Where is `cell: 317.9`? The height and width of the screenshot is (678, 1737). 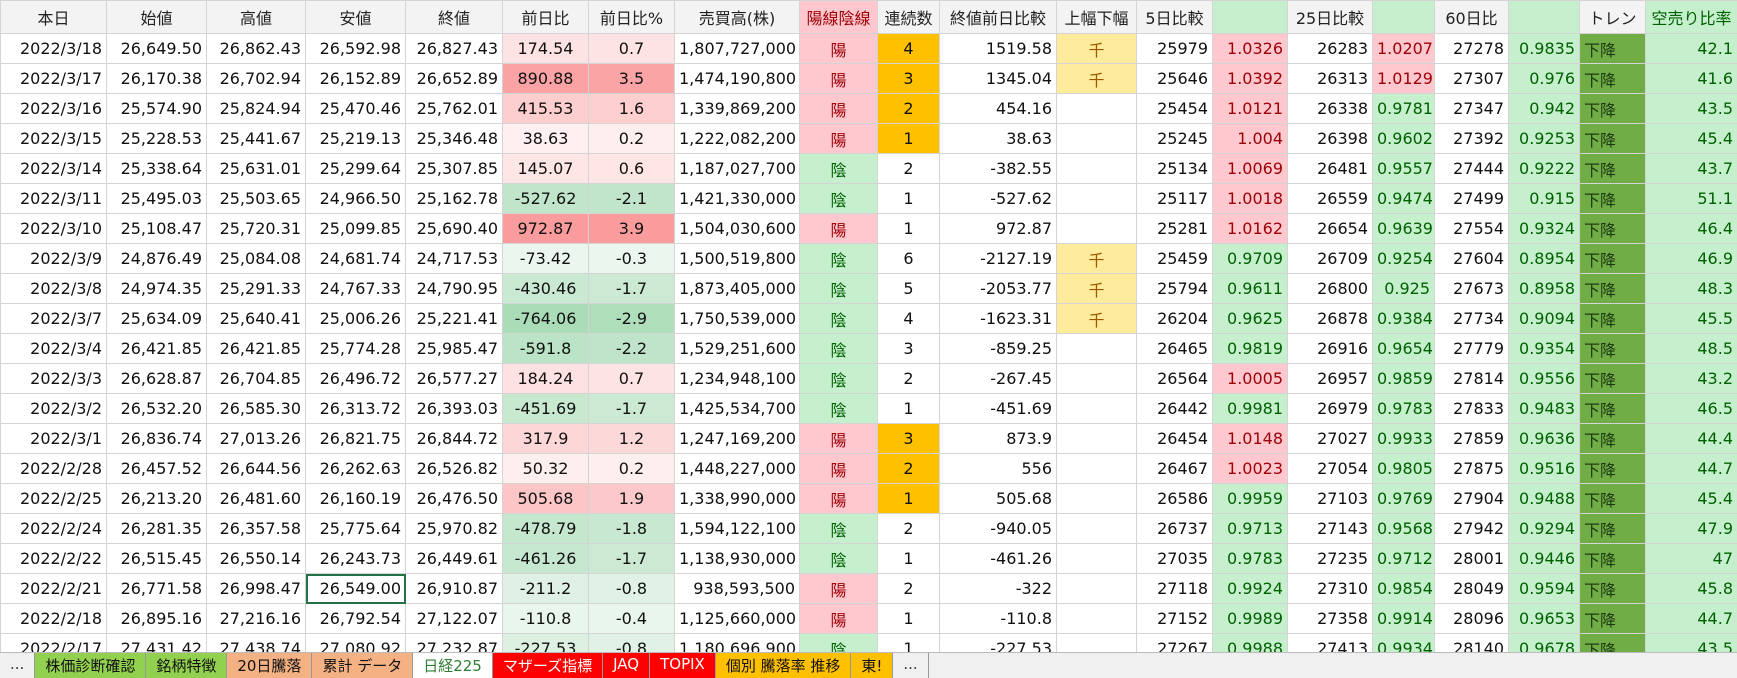
cell: 317.9 is located at coordinates (546, 439).